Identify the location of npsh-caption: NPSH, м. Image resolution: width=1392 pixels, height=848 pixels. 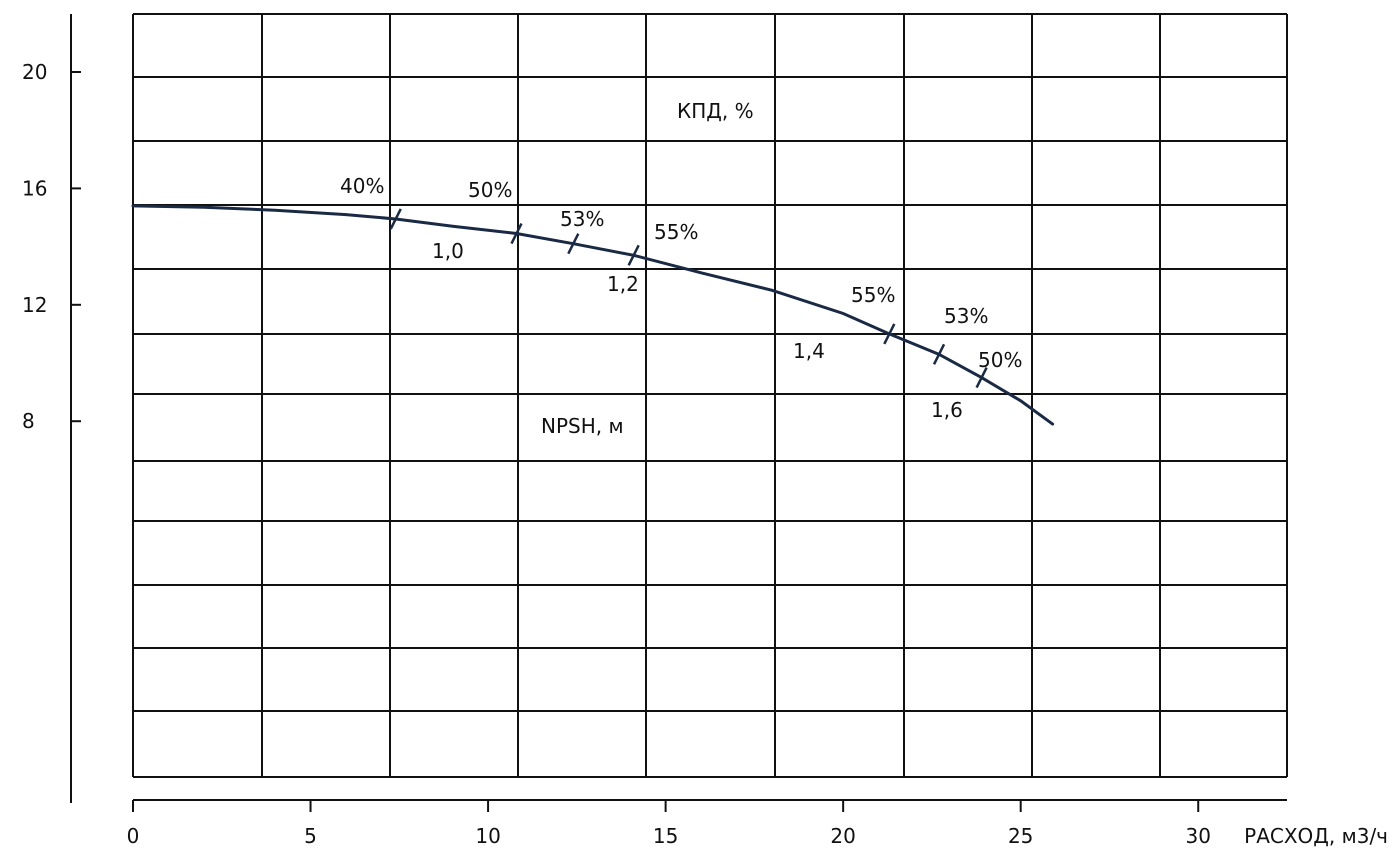
(582, 426).